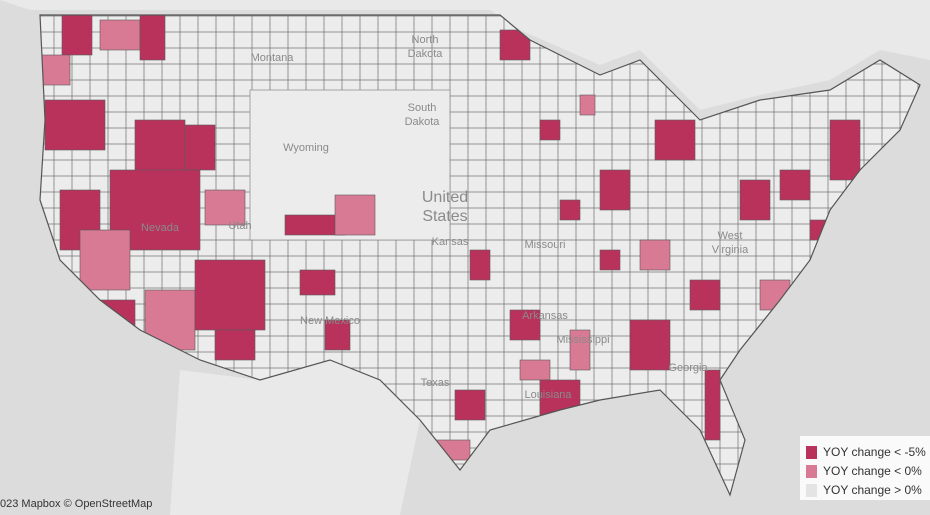  I want to click on place-label: South, so click(422, 108).